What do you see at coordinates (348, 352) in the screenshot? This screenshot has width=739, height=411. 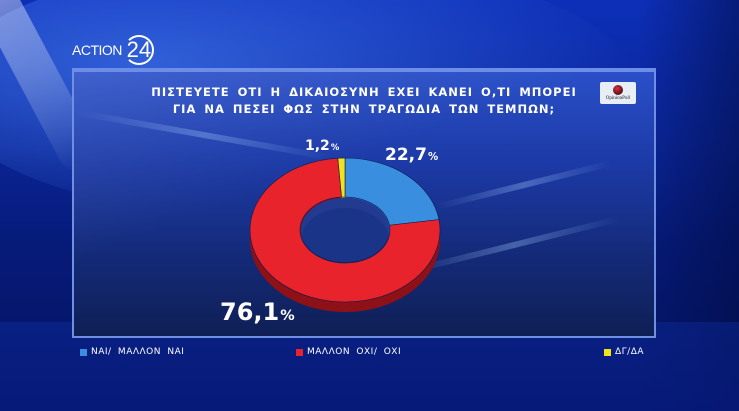 I see `legend-item-no: ΜΑΛΛΟΝ ΟΧΙ/ ΟΧΙ` at bounding box center [348, 352].